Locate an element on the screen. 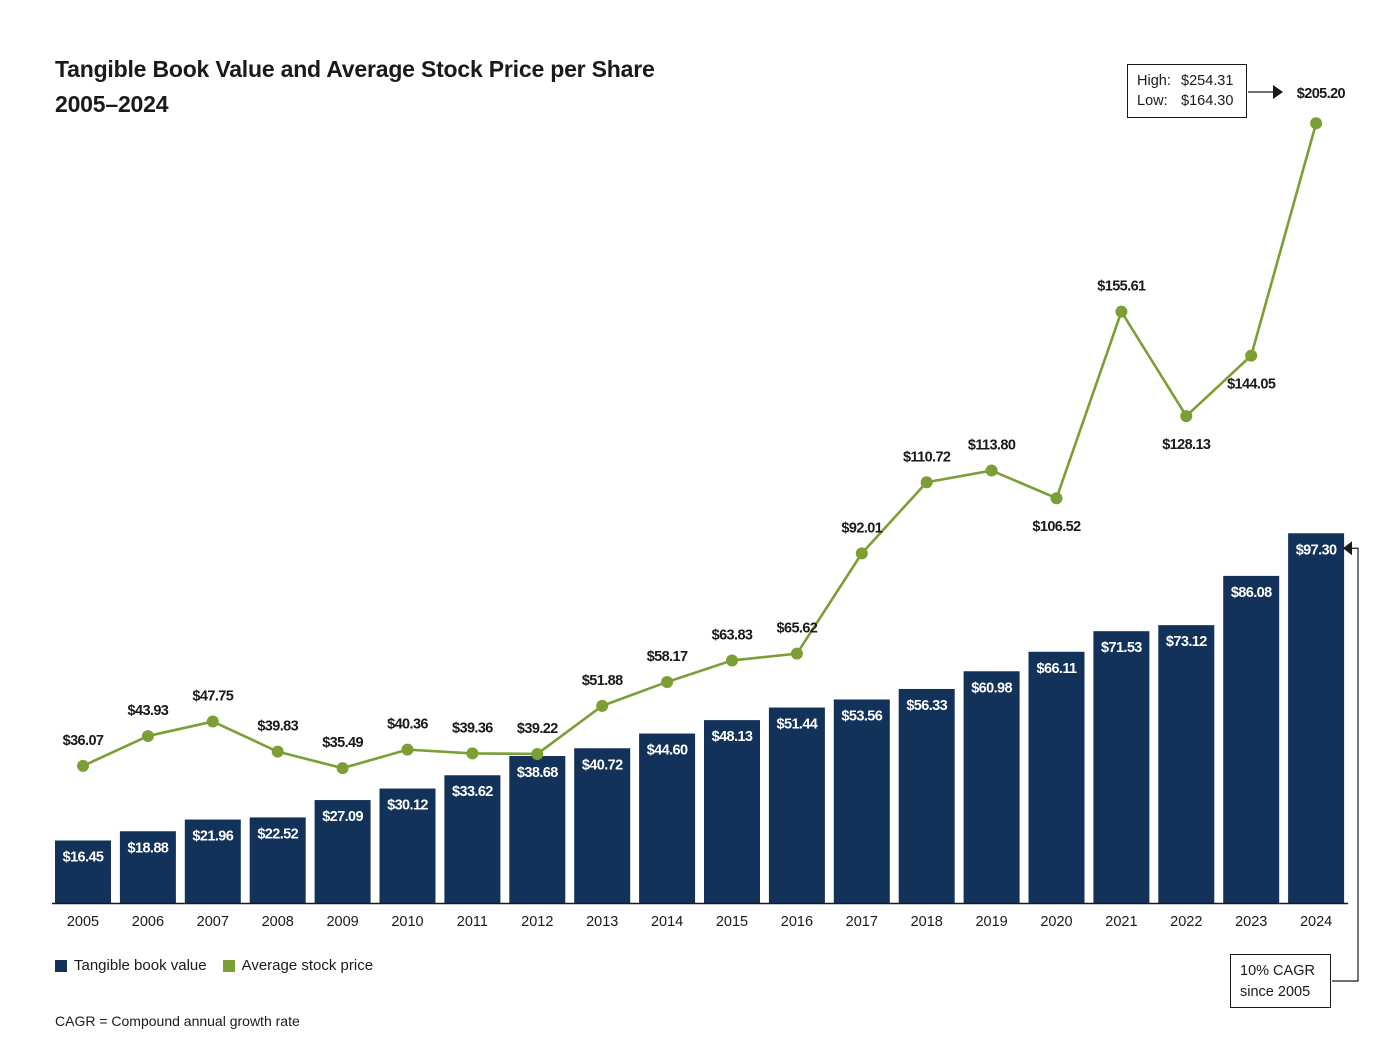 This screenshot has height=1048, width=1376. price-point-label: $58.17 is located at coordinates (667, 657).